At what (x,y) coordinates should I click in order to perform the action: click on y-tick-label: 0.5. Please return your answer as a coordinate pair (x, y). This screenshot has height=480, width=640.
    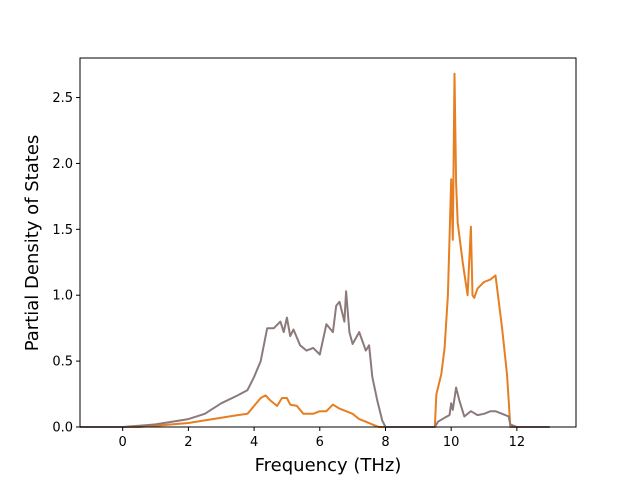
    Looking at the image, I should click on (62, 362).